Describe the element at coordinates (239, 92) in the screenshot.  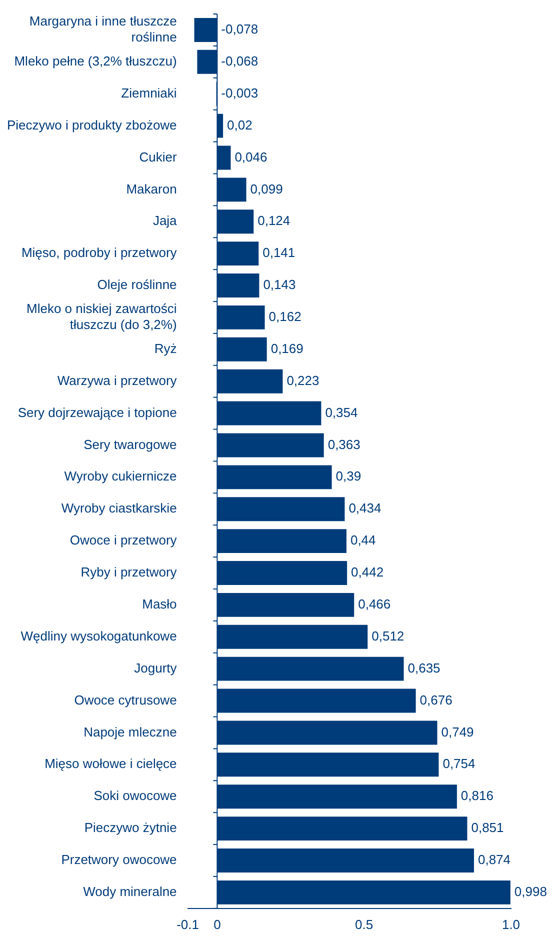
I see `data-label: -0,003` at that location.